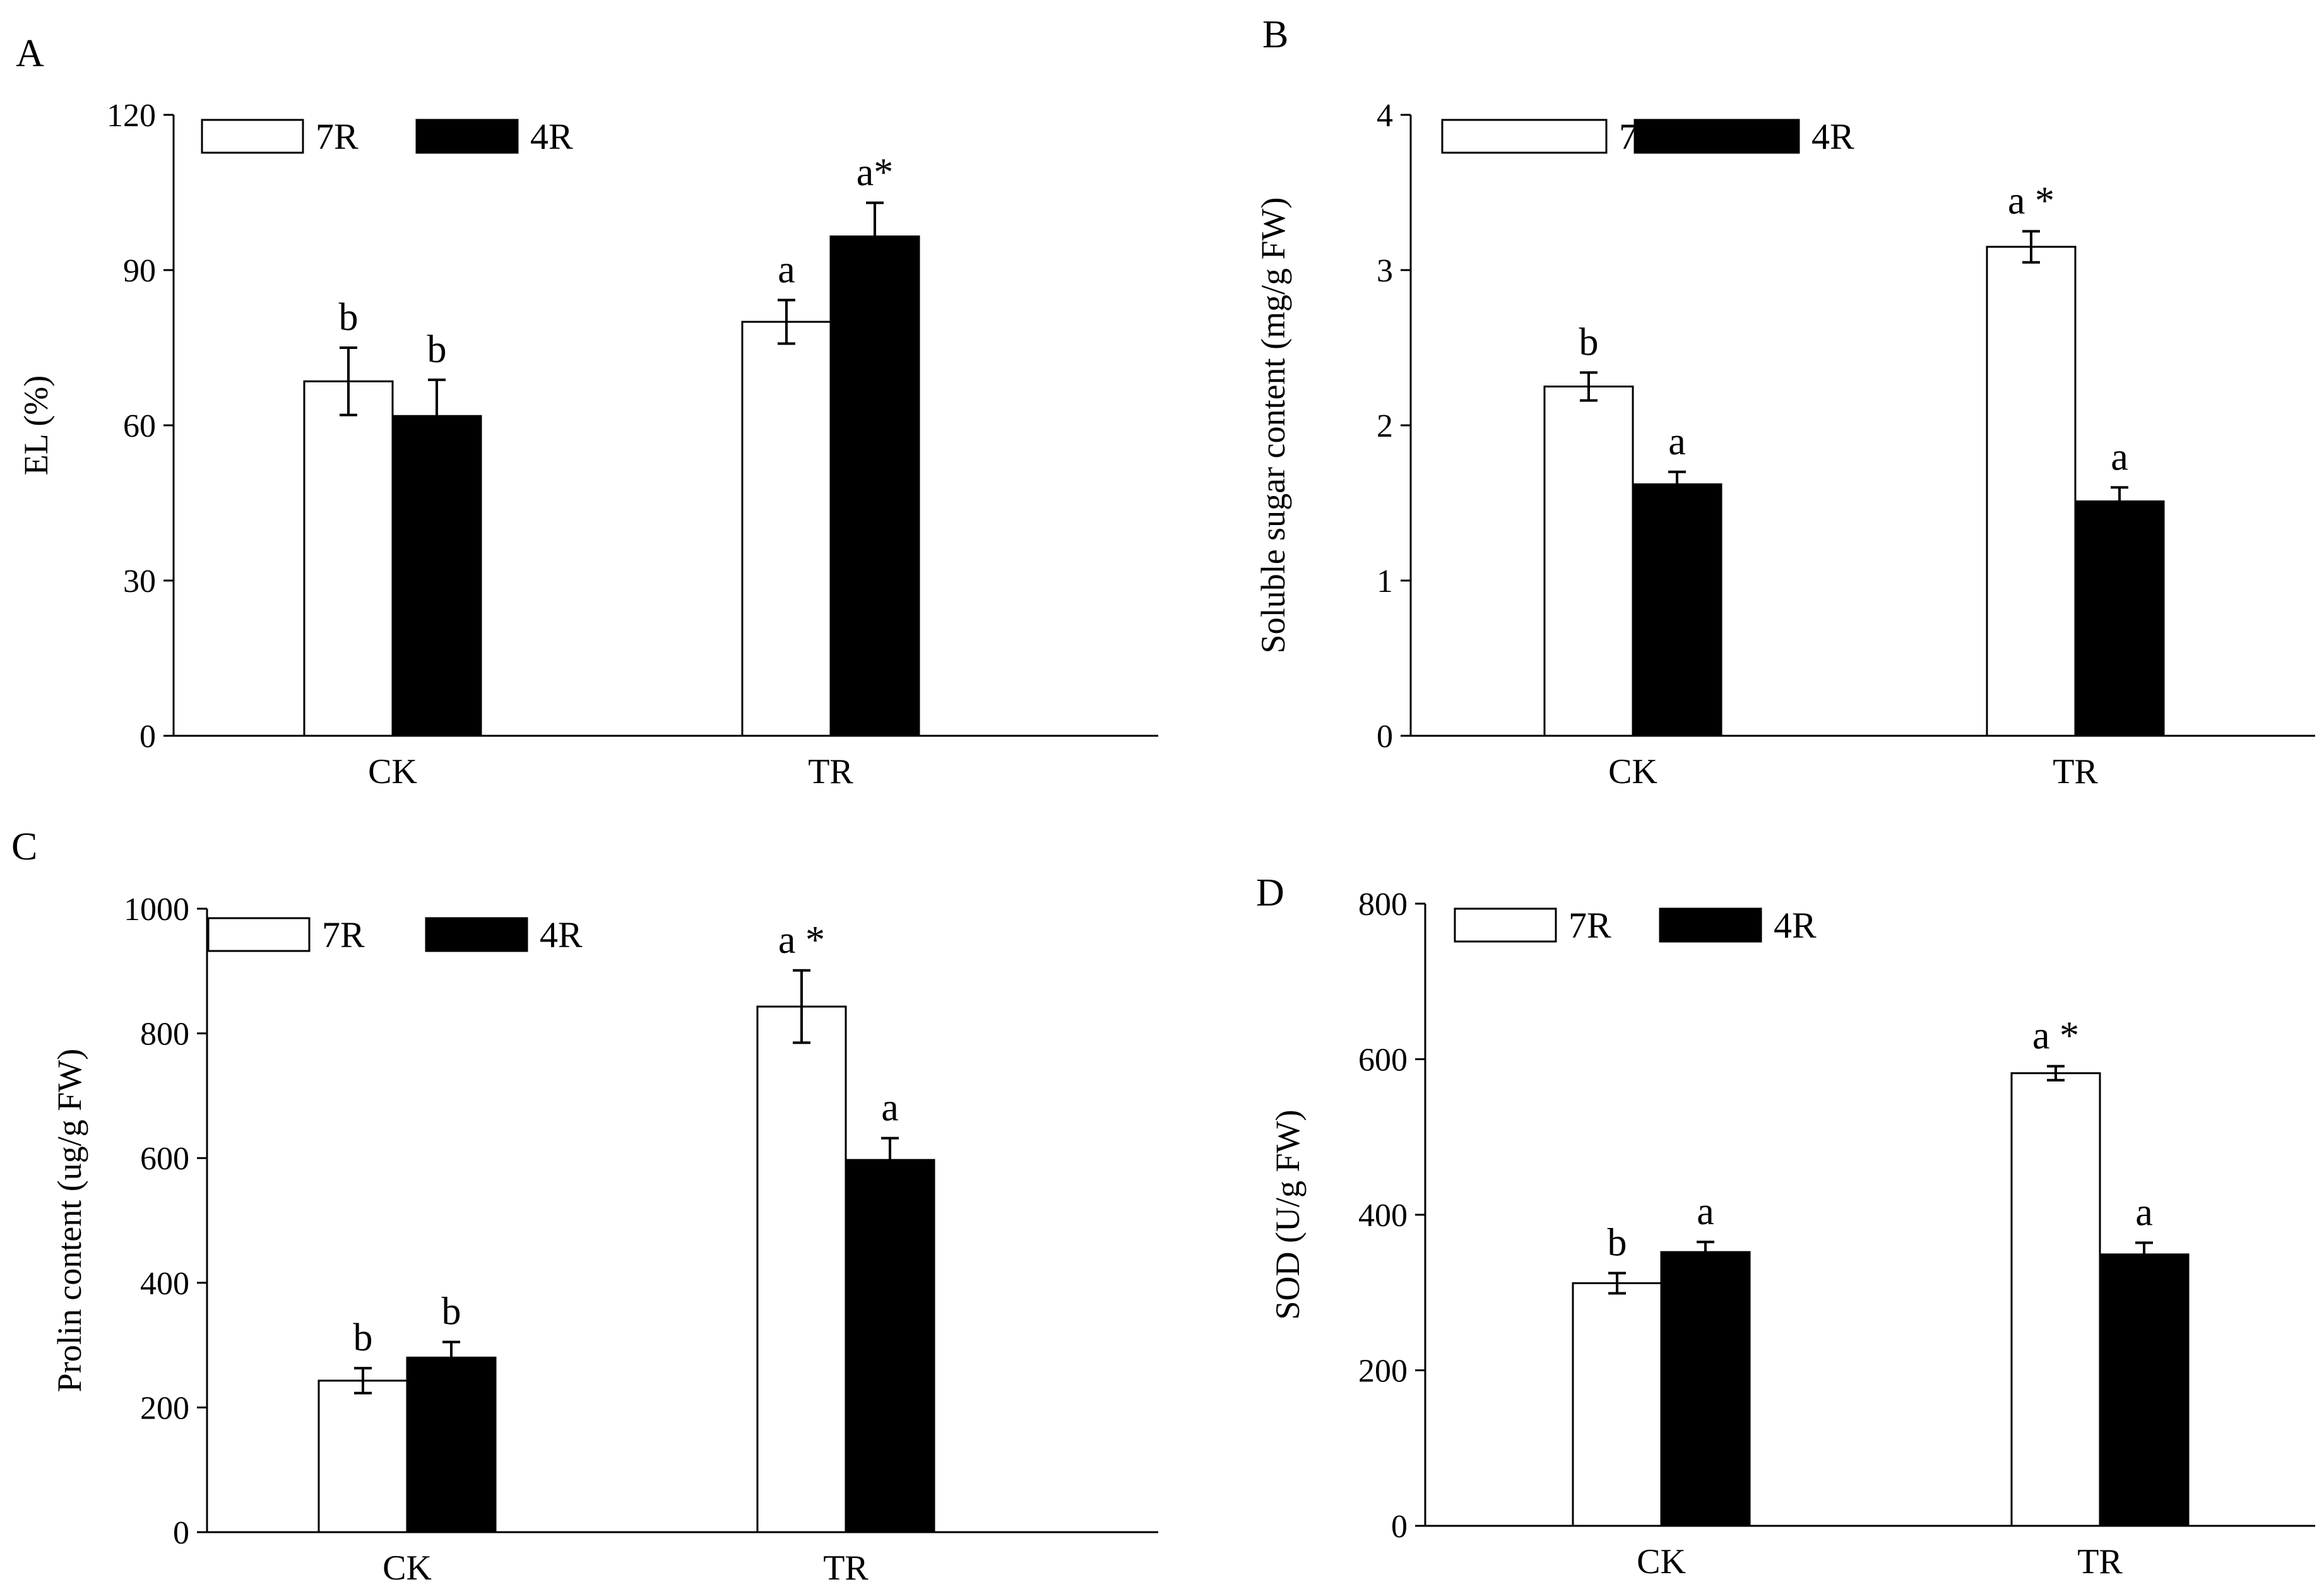 This screenshot has width=2324, height=1594. What do you see at coordinates (36, 425) in the screenshot?
I see `y-axis-title: EL (%)` at bounding box center [36, 425].